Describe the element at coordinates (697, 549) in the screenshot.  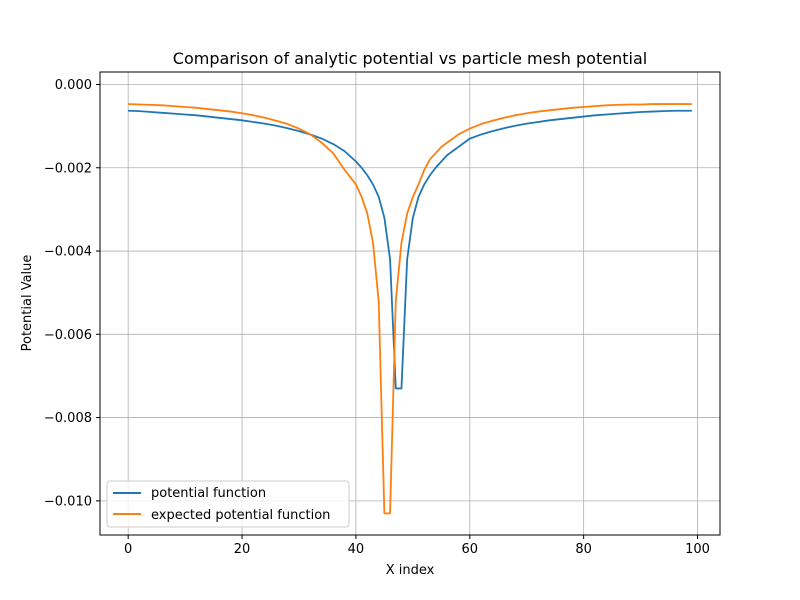
I see `x-tick-label: 100` at that location.